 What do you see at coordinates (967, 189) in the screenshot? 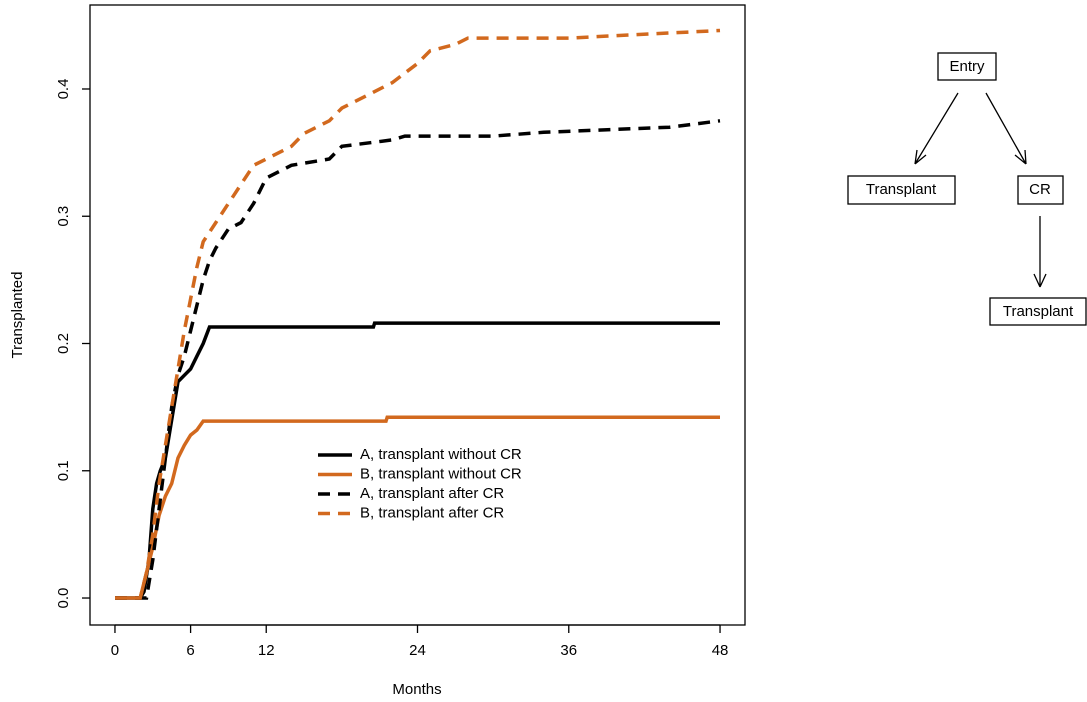
I see `state-diagram: Entry Transplant CR Transplant` at bounding box center [967, 189].